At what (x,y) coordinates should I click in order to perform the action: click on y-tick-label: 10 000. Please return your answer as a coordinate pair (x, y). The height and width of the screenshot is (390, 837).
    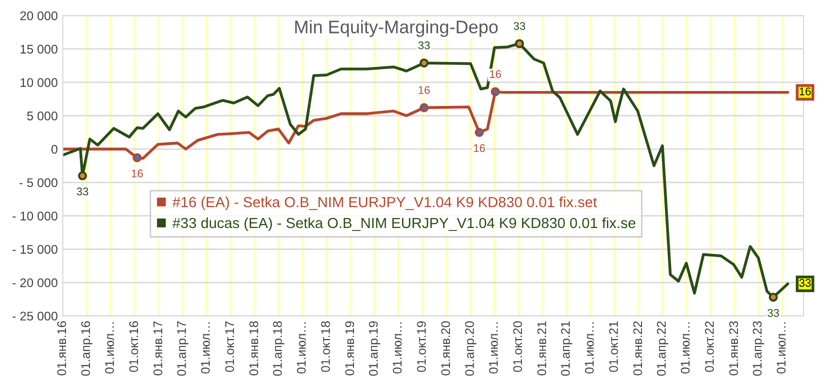
    Looking at the image, I should click on (39, 82).